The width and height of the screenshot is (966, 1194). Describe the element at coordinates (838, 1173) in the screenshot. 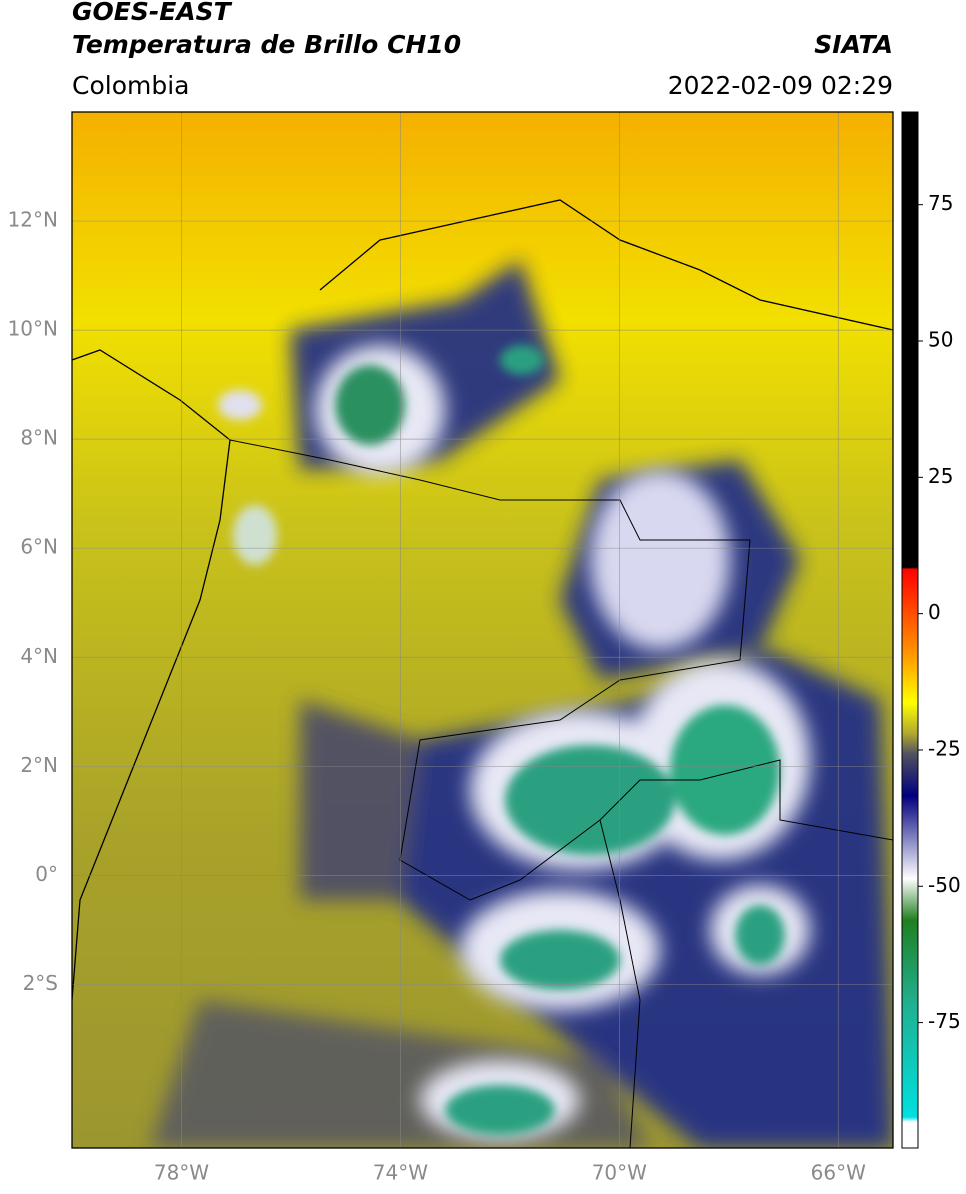

I see `x-tick-label: 66°W` at that location.